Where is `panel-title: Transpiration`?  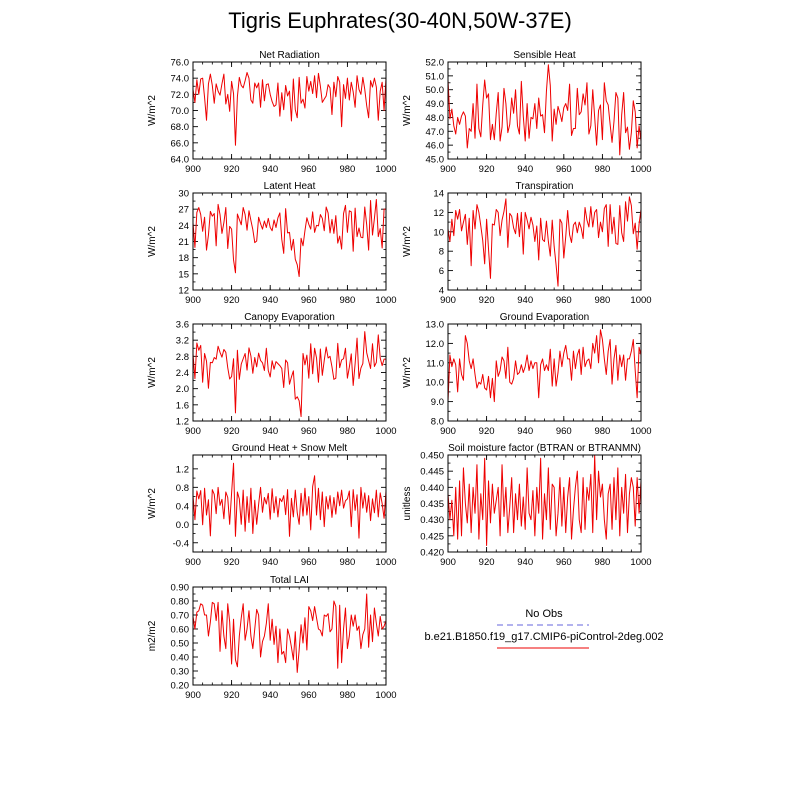
panel-title: Transpiration is located at coordinates (545, 186).